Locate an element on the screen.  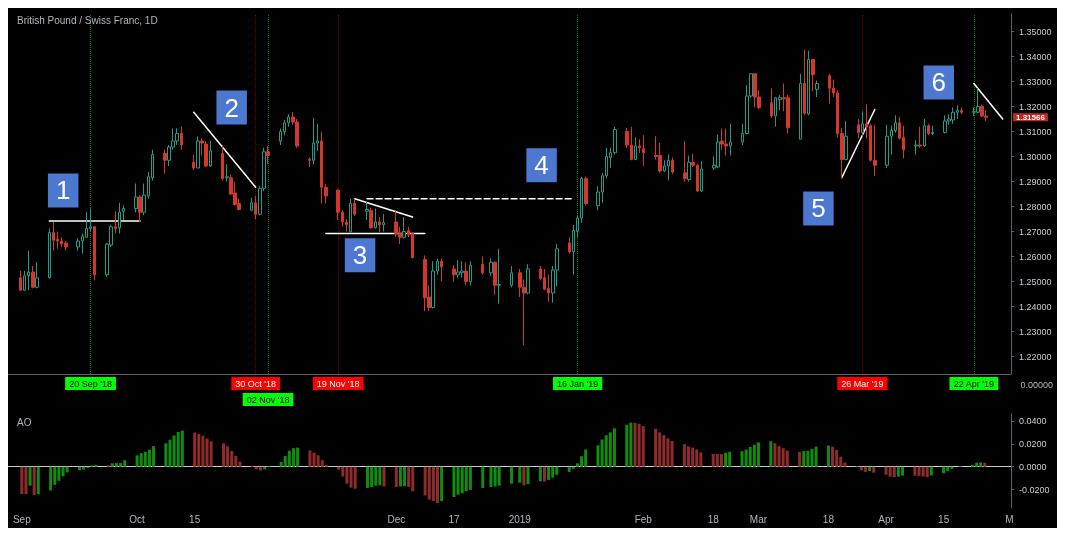
chart-title: British Pound / Swiss Franc, 1D is located at coordinates (87, 20).